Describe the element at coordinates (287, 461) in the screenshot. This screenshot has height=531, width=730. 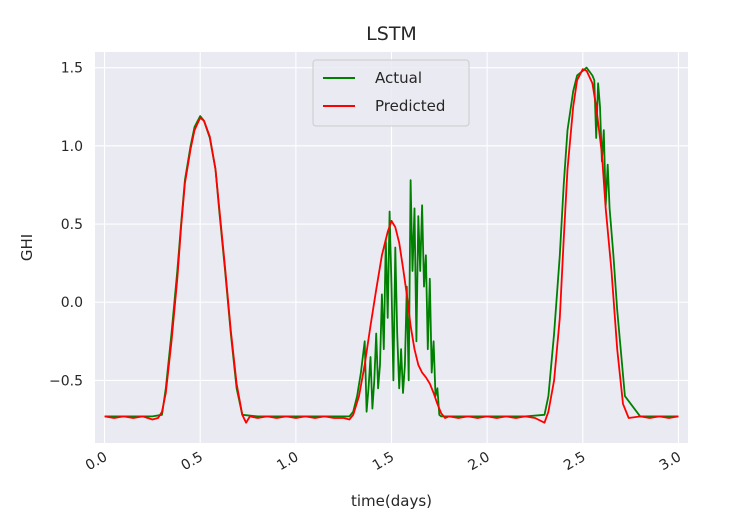
I see `x-tick-label: 1.0` at that location.